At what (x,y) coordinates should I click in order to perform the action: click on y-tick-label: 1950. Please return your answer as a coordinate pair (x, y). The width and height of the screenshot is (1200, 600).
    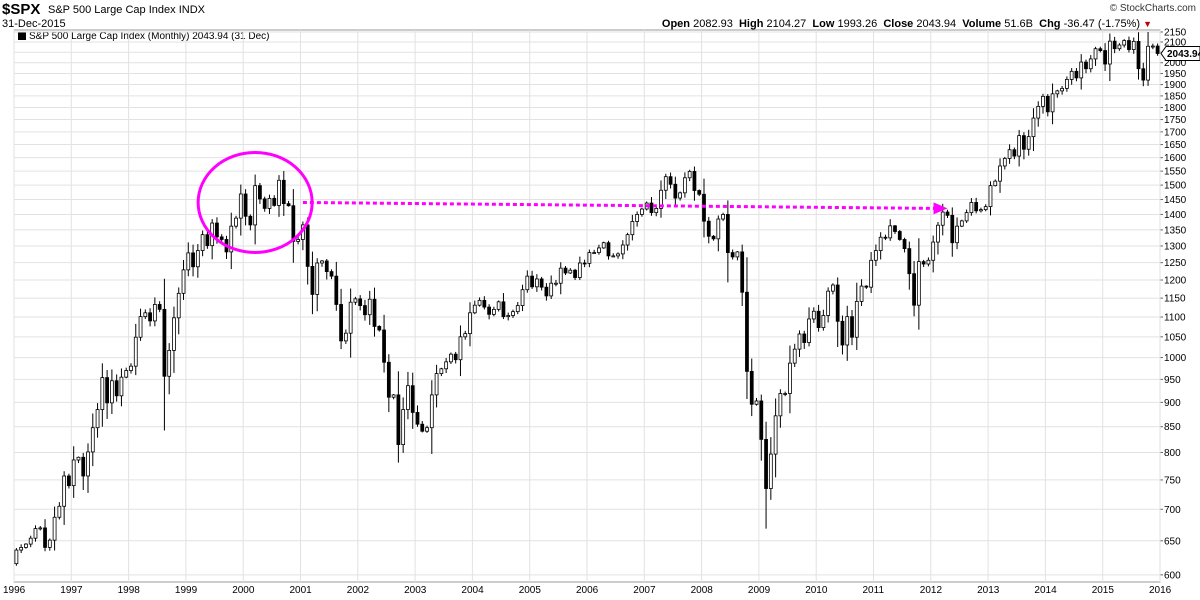
    Looking at the image, I should click on (1175, 74).